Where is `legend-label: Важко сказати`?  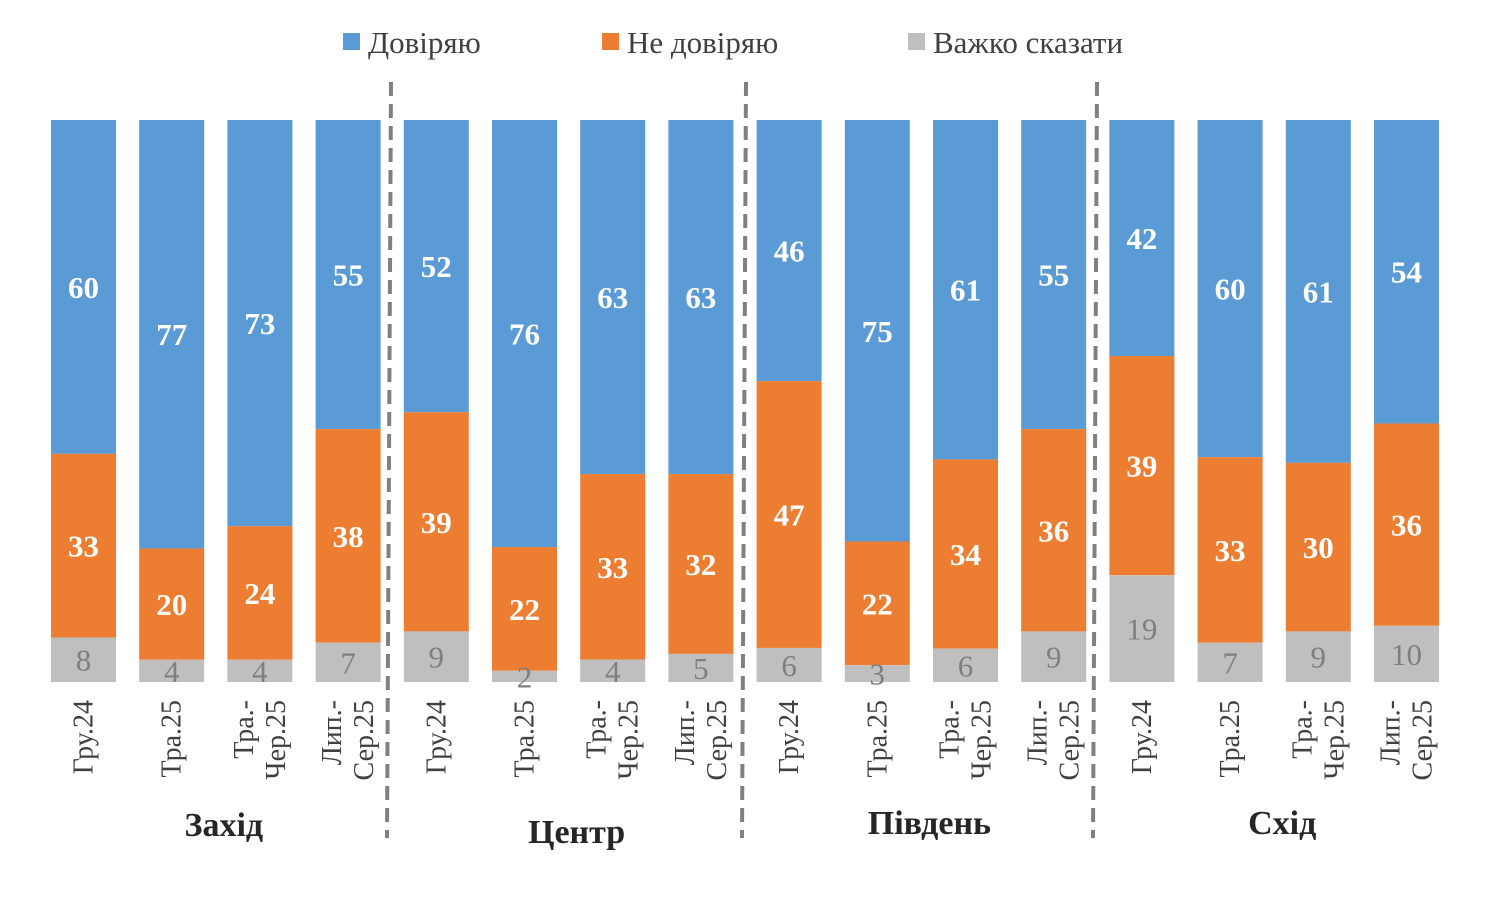
legend-label: Важко сказати is located at coordinates (1028, 42).